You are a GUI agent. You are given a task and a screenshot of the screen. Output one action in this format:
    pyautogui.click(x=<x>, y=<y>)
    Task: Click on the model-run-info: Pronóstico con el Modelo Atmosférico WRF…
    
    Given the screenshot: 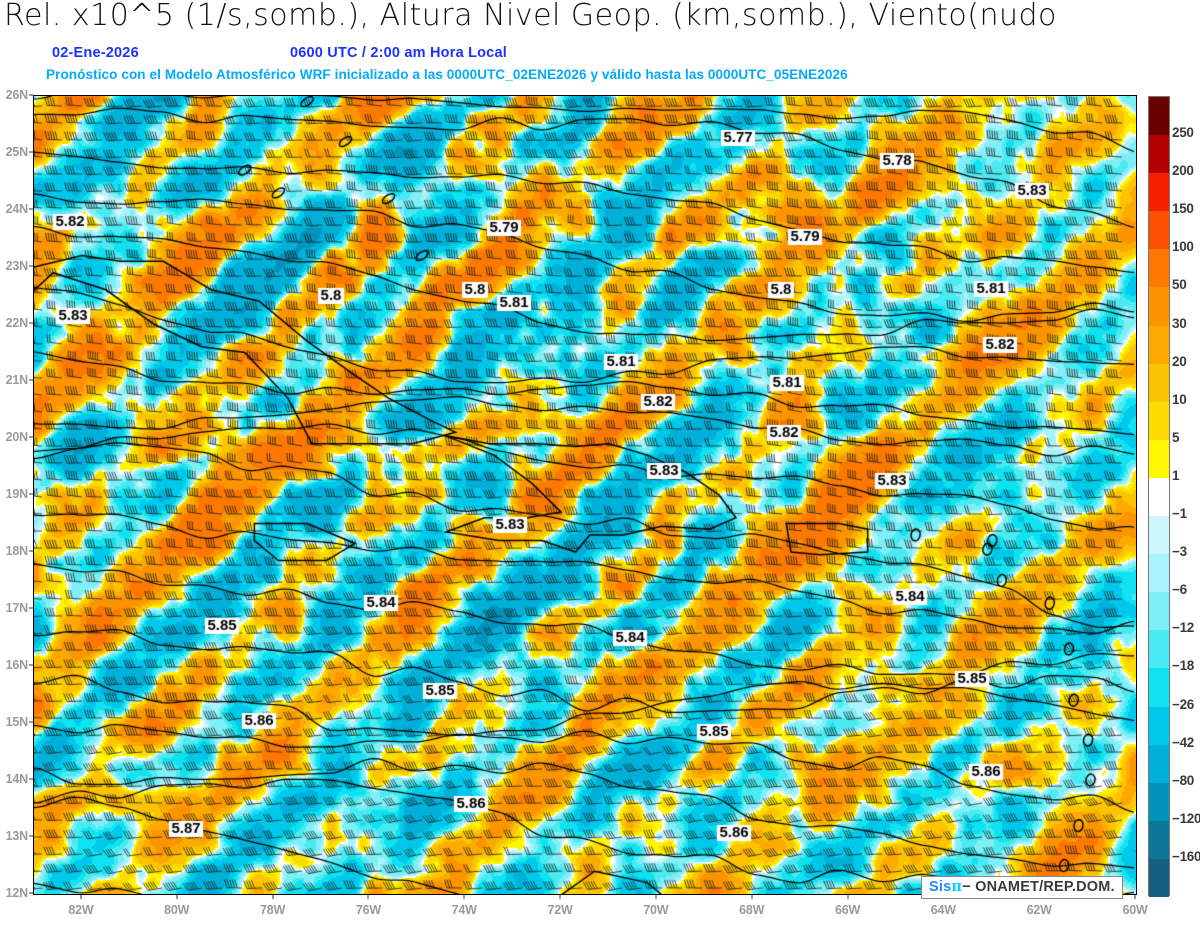 What is the action you would take?
    pyautogui.click(x=447, y=74)
    